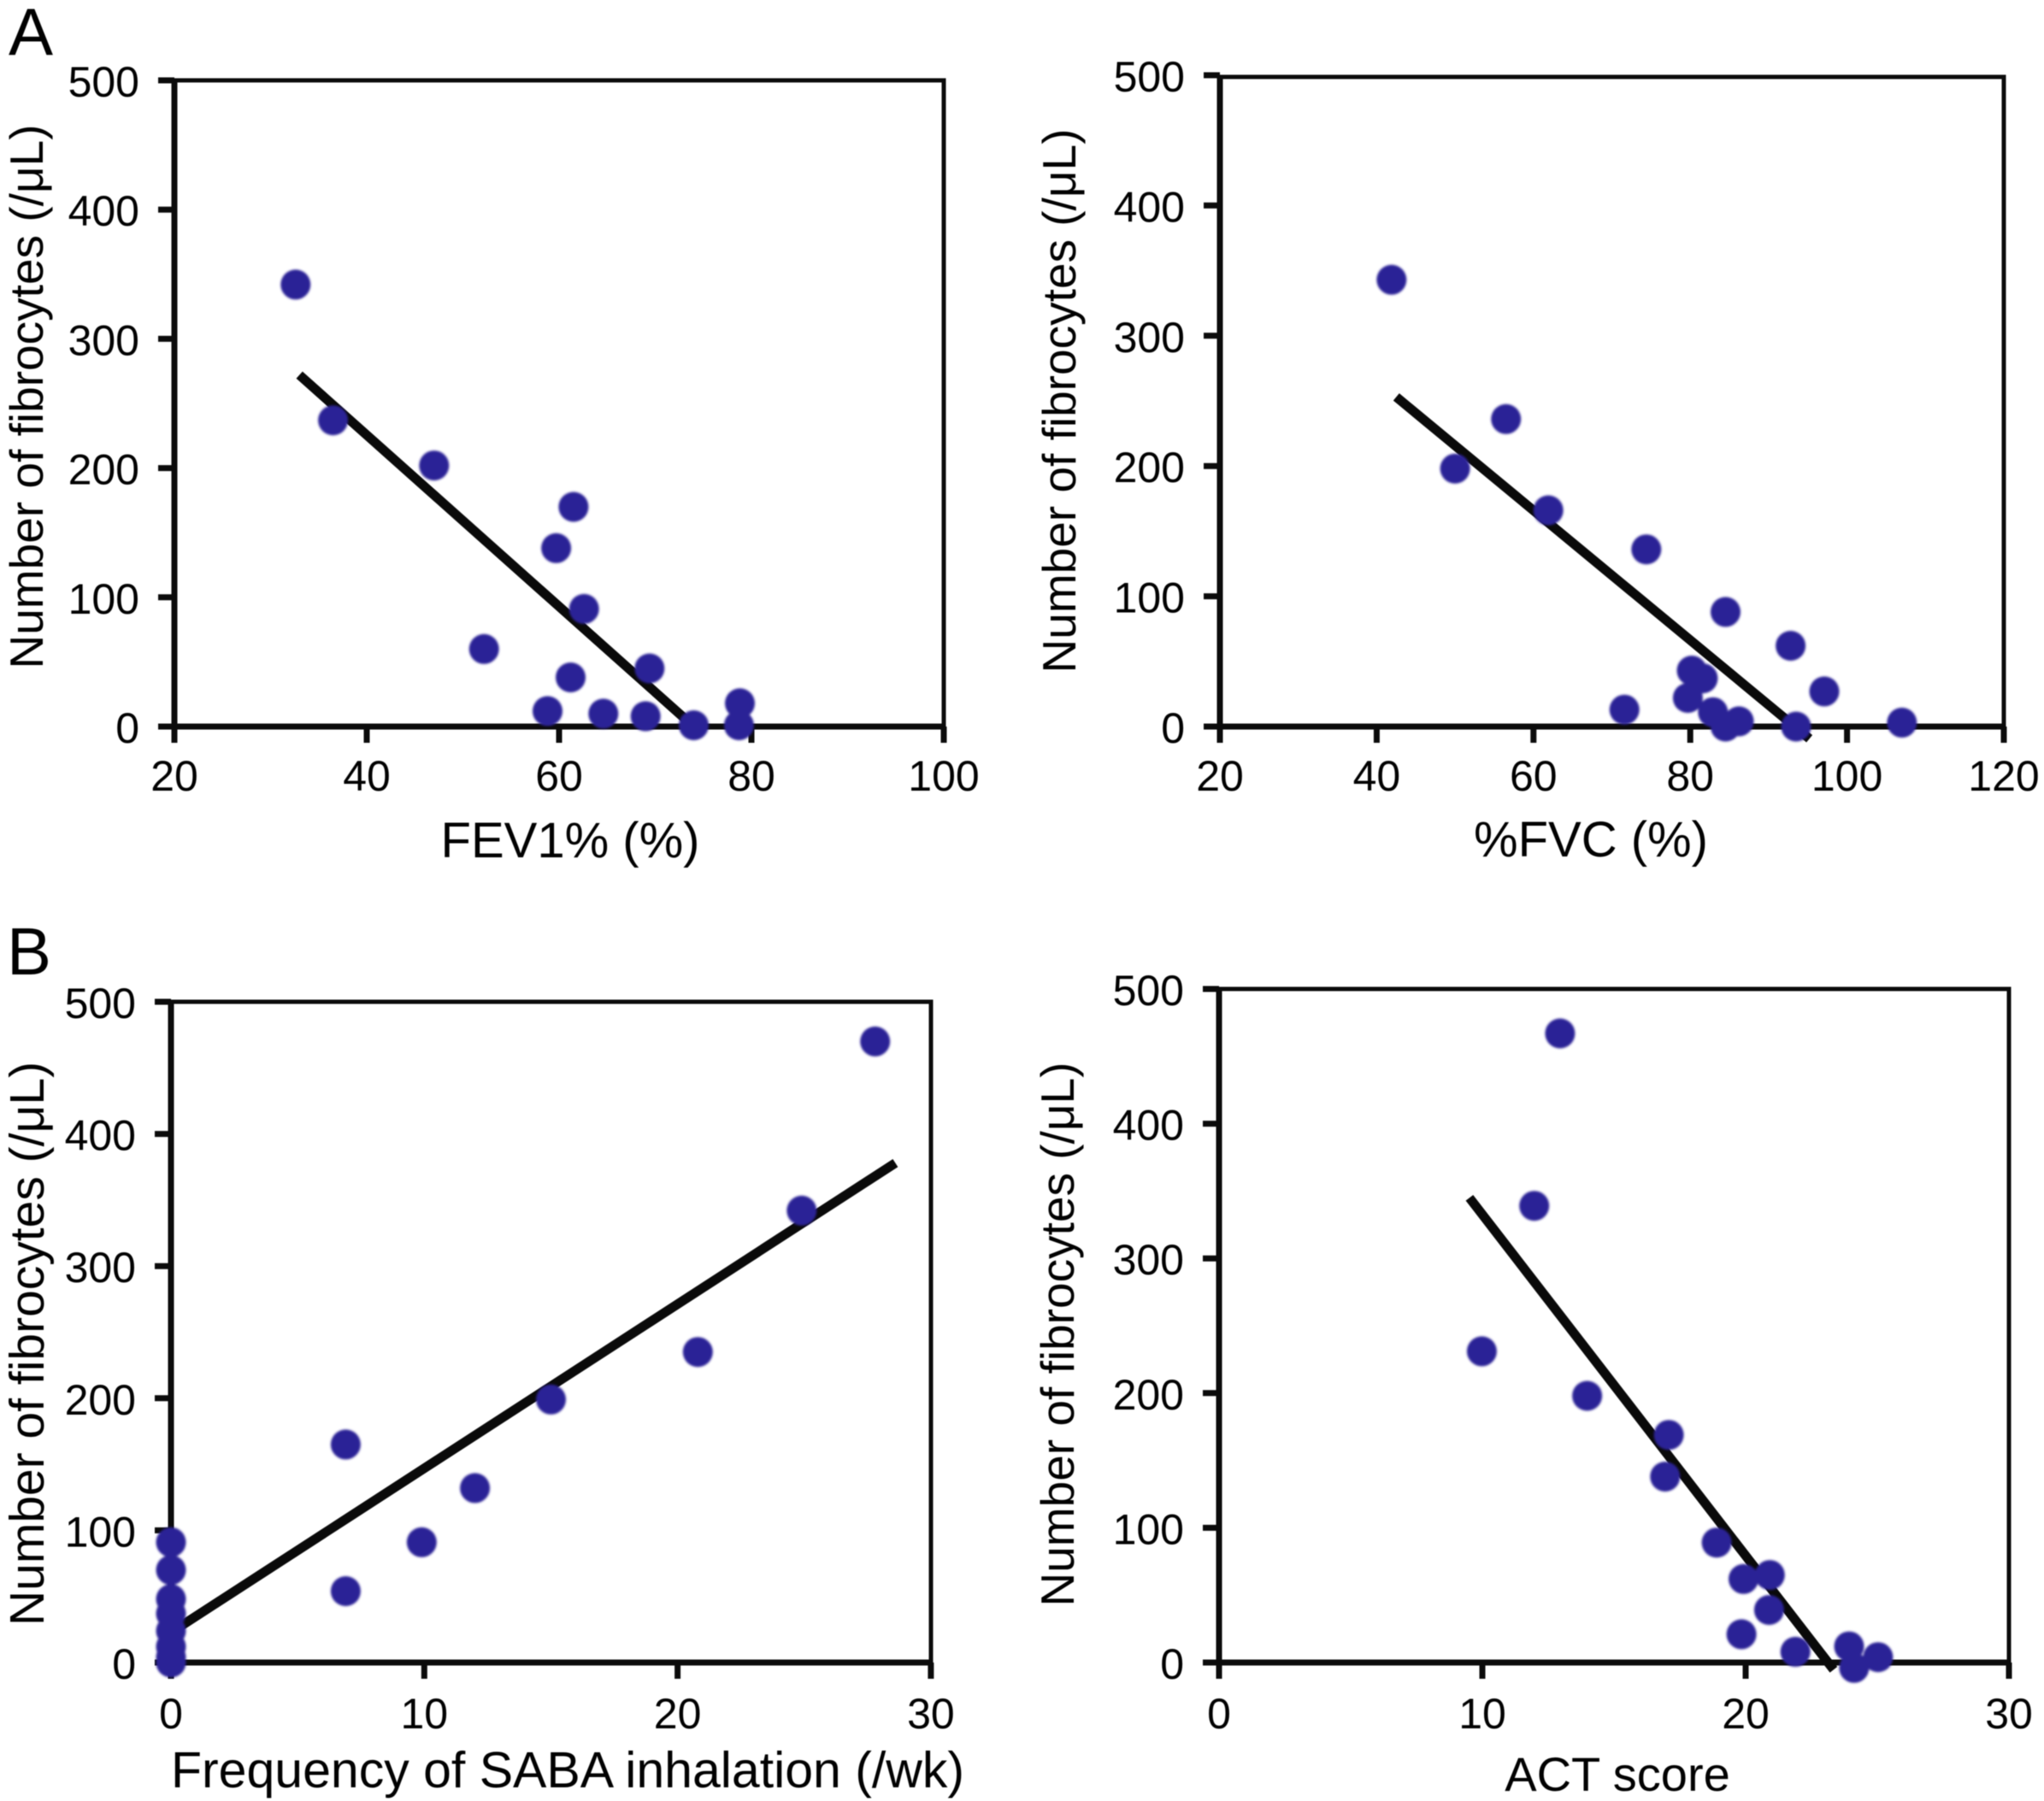  Describe the element at coordinates (31, 34) in the screenshot. I see `svg-text: A` at that location.